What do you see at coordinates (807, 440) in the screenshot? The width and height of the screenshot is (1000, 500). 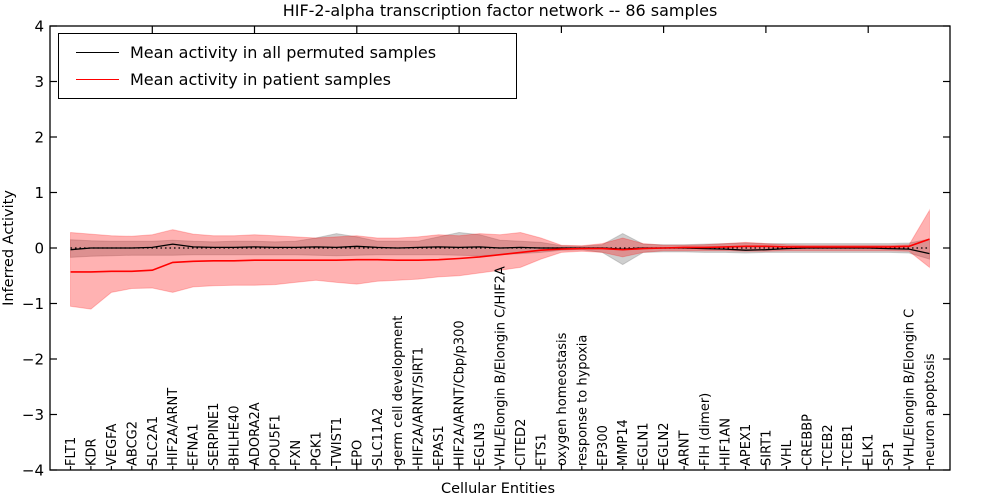 I see `x-tick-label: CREBBP` at bounding box center [807, 440].